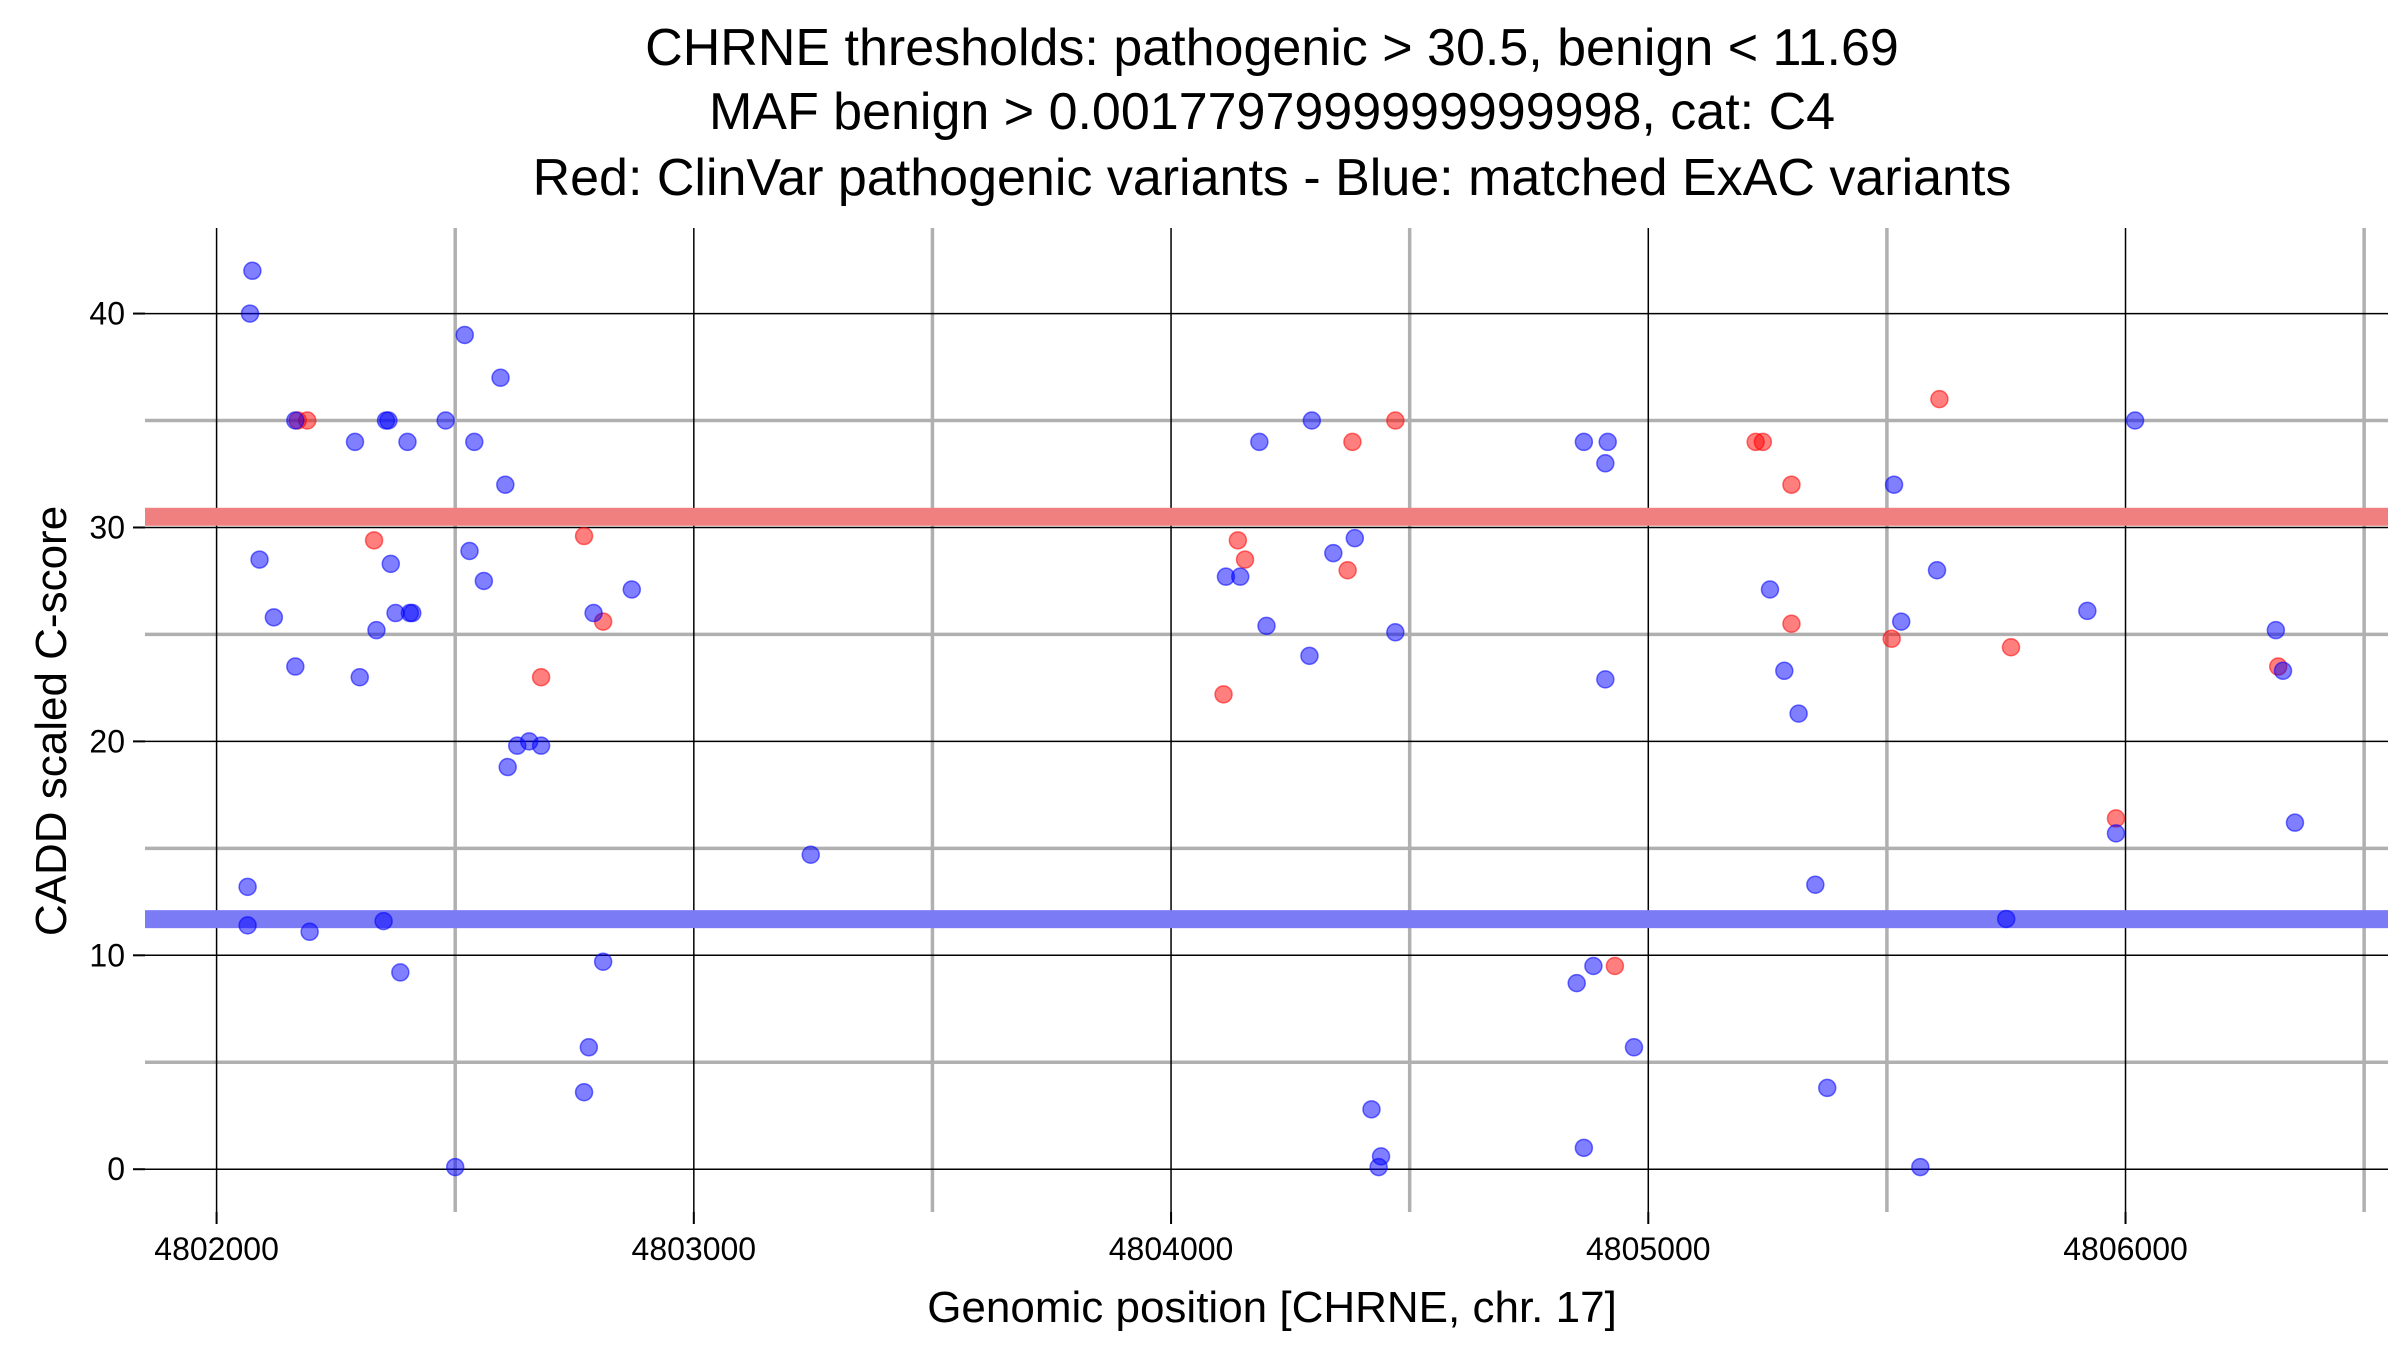 The image size is (2400, 1350). Describe the element at coordinates (2125, 1249) in the screenshot. I see `x-tick-label: 4806000` at that location.